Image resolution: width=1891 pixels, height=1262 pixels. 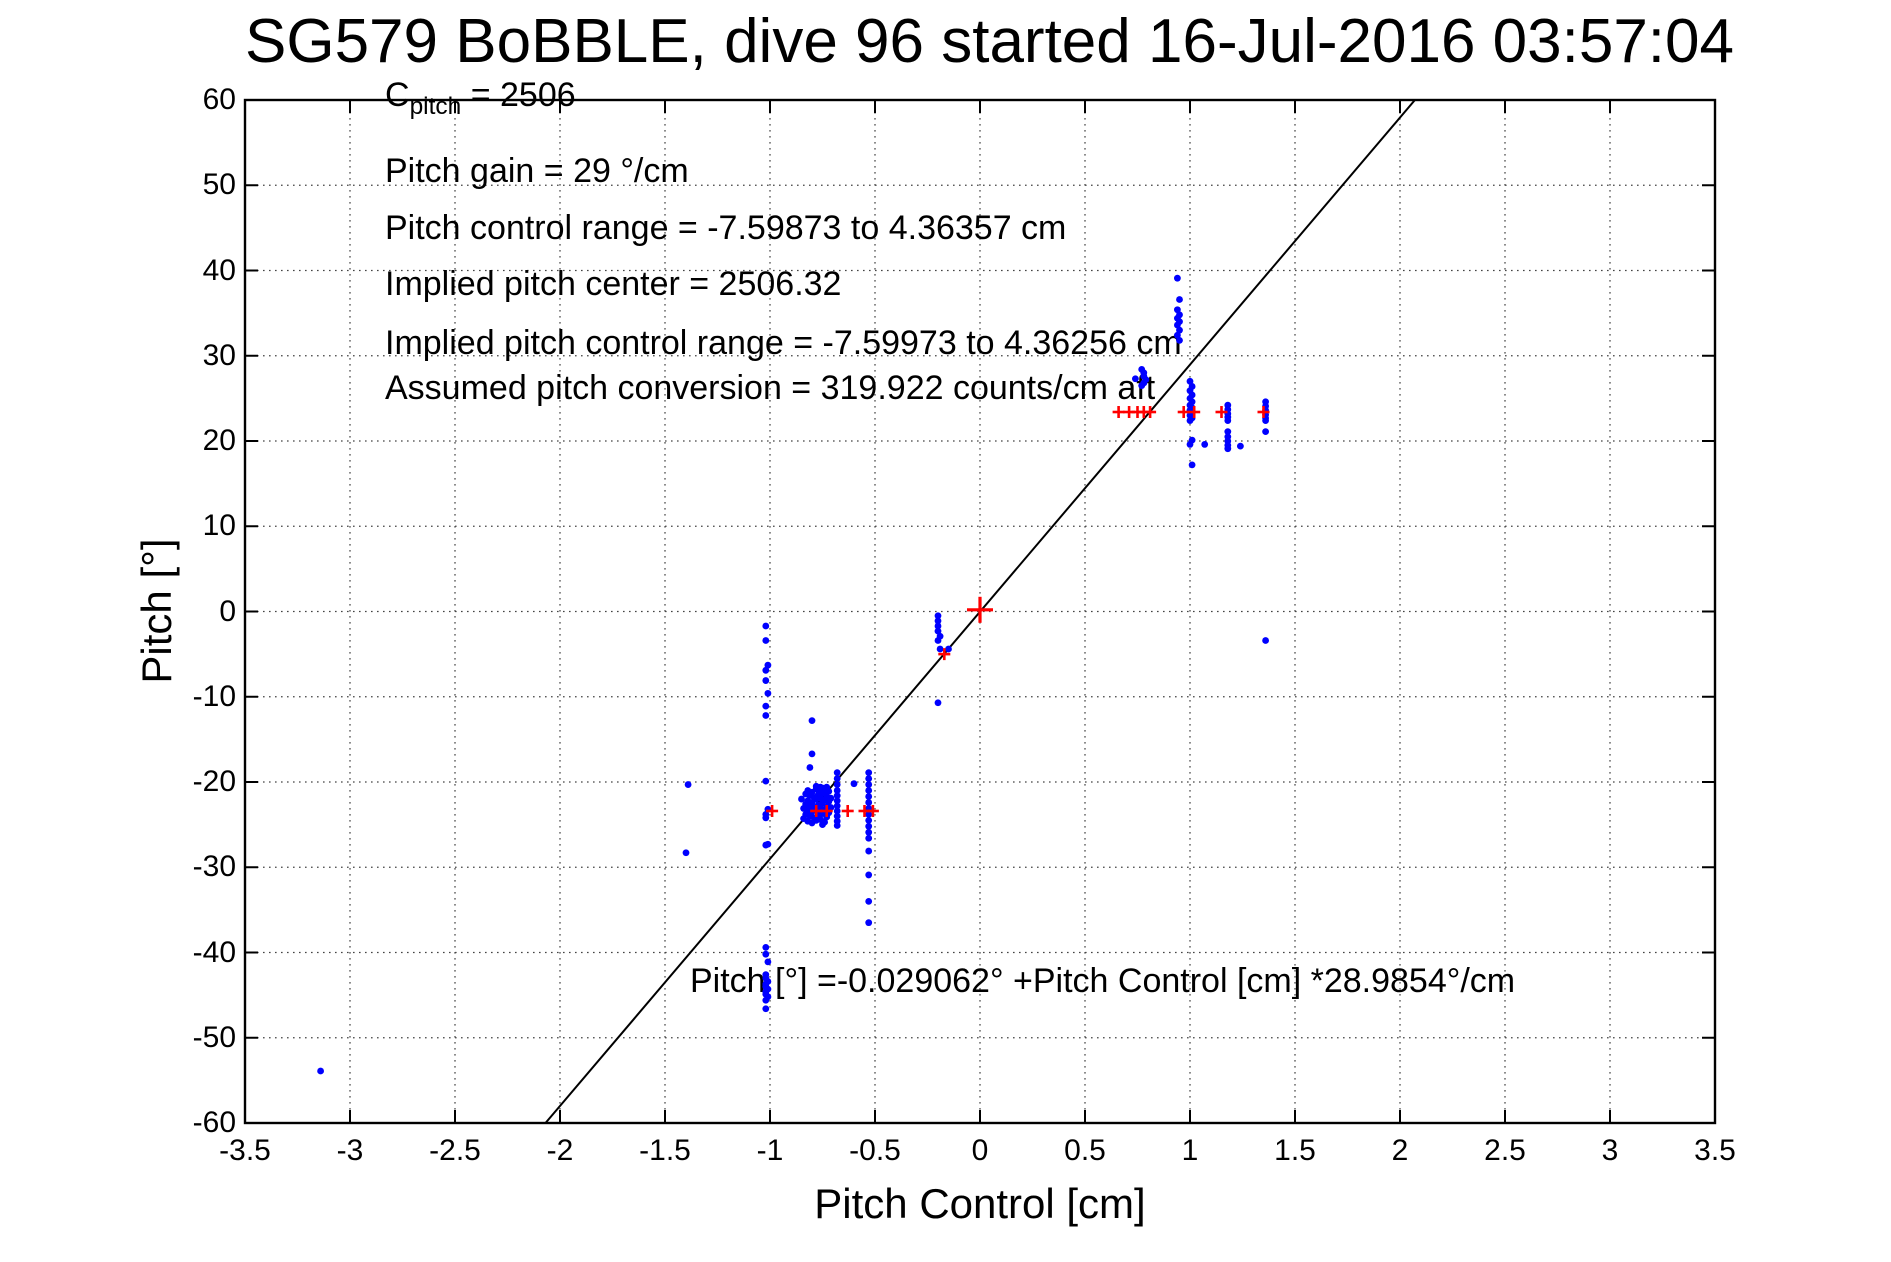 What do you see at coordinates (435, 106) in the screenshot?
I see `annotation-c-pitch-subscript: pitch` at bounding box center [435, 106].